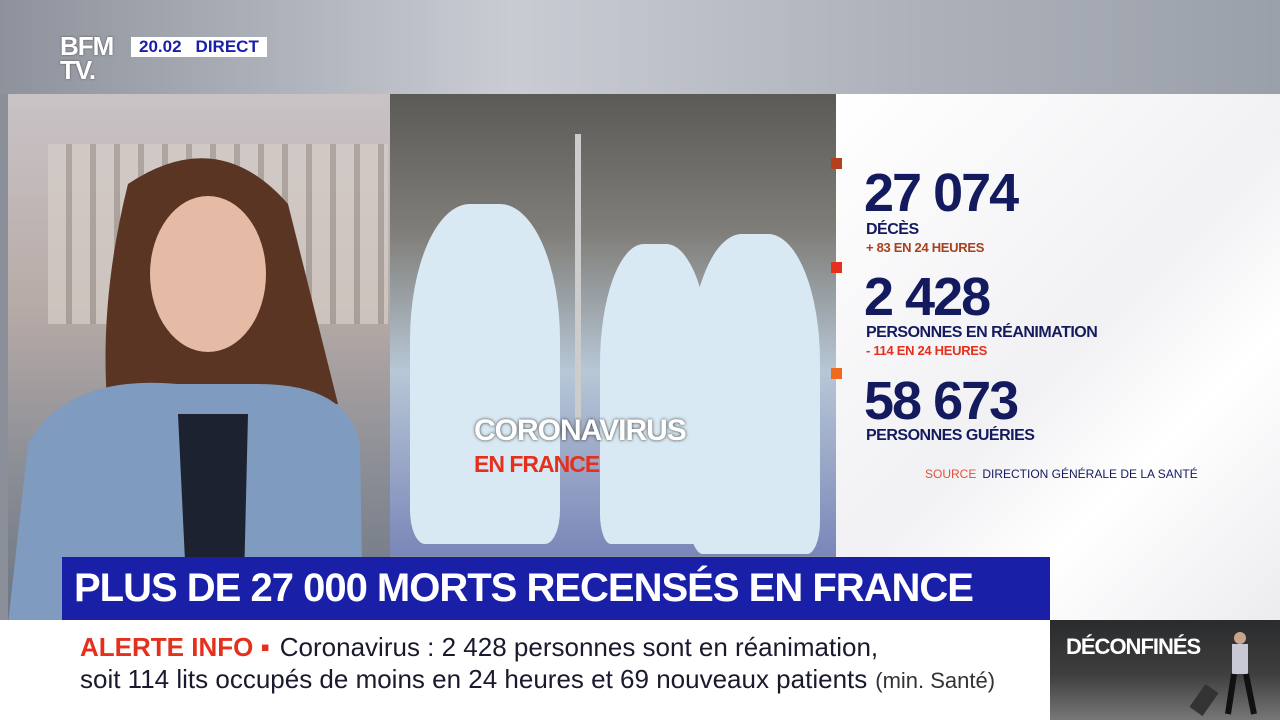 This screenshot has height=720, width=1280. Describe the element at coordinates (537, 464) in the screenshot. I see `overlay-subtitle: EN FRANCE` at that location.